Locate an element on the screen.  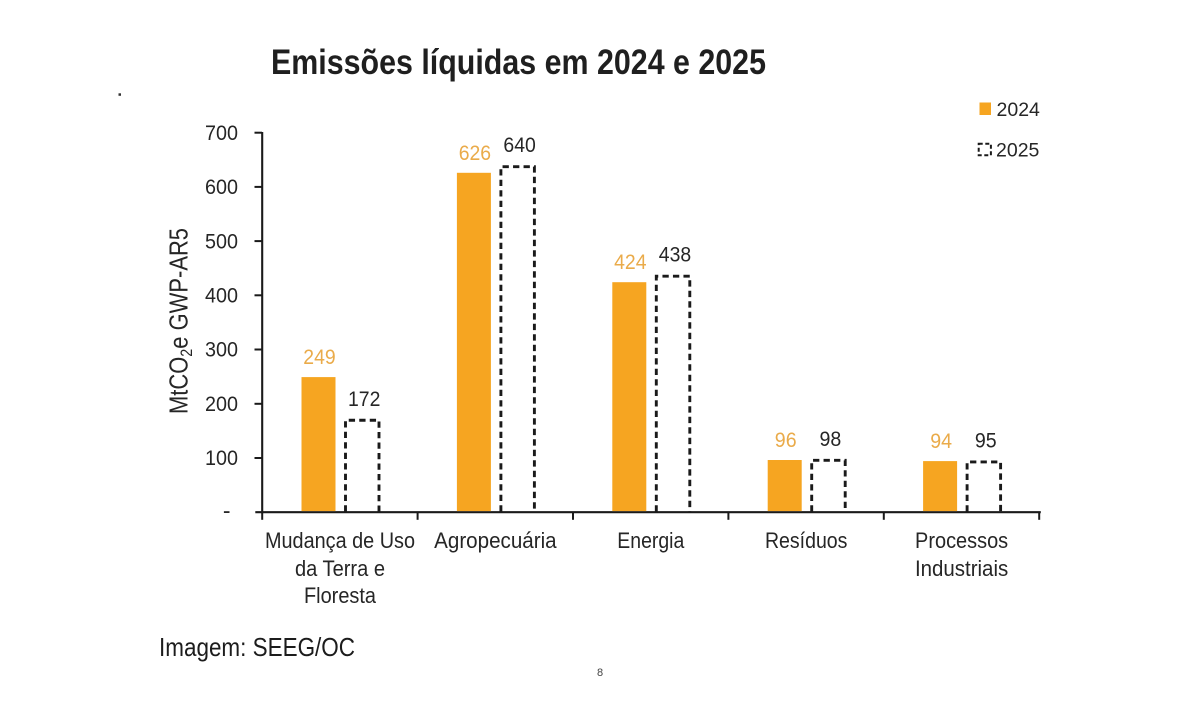
svg-text: 2025 is located at coordinates (1018, 151).